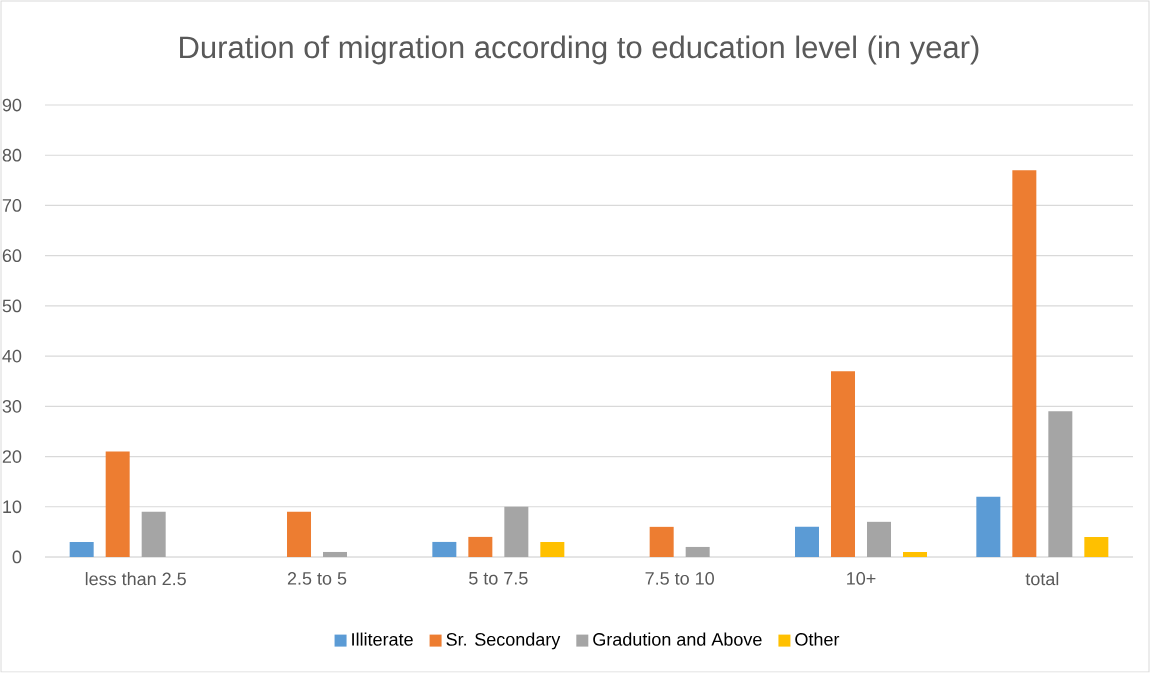 This screenshot has width=1150, height=673. What do you see at coordinates (12, 205) in the screenshot?
I see `y-tick-label: 70` at bounding box center [12, 205].